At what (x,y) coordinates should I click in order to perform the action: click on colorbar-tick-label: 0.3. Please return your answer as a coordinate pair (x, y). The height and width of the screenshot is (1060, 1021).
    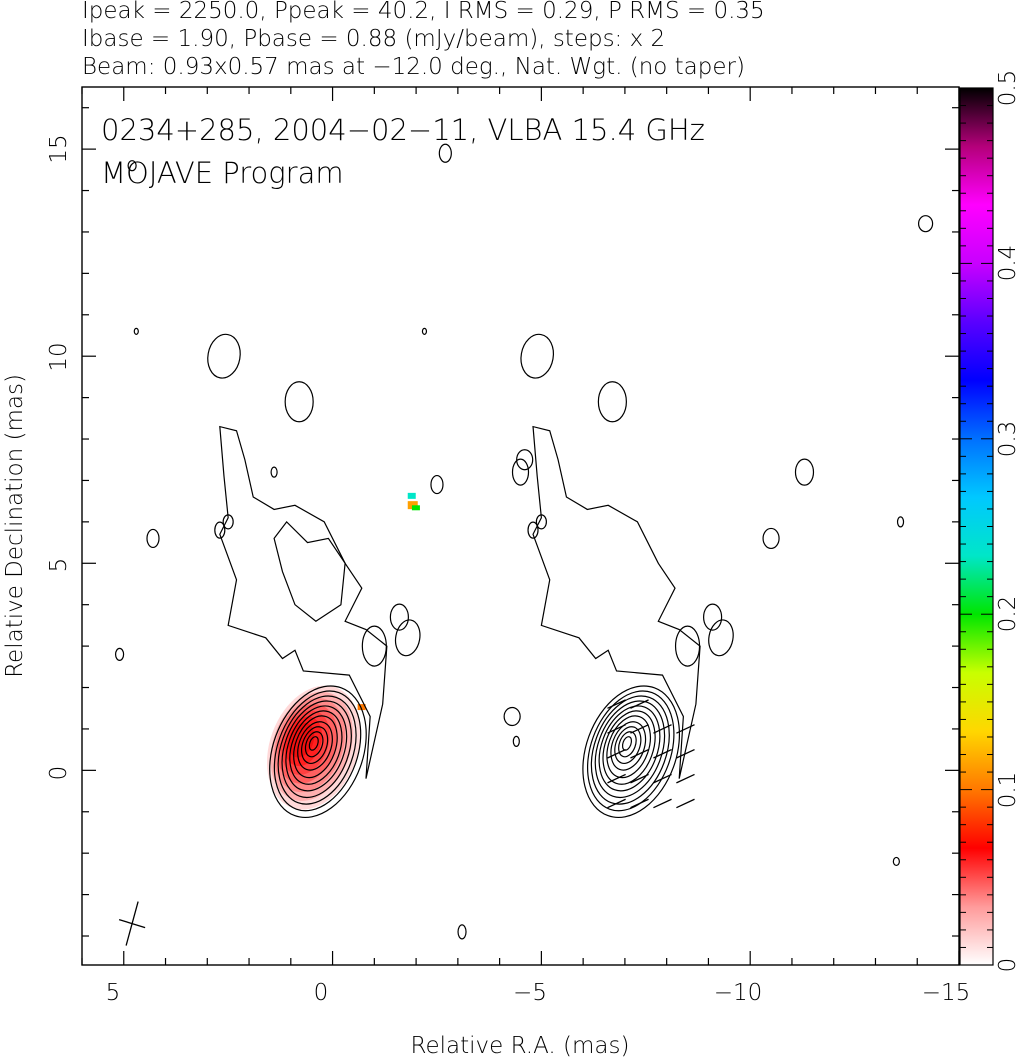
    Looking at the image, I should click on (1008, 439).